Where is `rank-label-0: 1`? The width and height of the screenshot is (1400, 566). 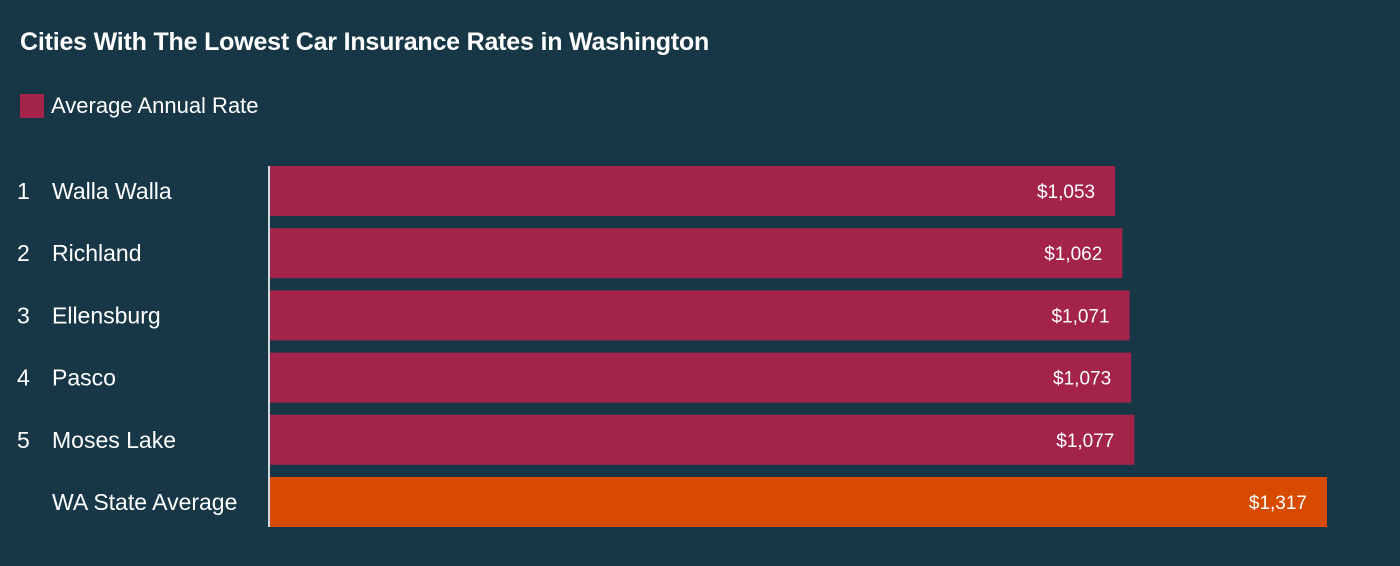
rank-label-0: 1 is located at coordinates (23, 191).